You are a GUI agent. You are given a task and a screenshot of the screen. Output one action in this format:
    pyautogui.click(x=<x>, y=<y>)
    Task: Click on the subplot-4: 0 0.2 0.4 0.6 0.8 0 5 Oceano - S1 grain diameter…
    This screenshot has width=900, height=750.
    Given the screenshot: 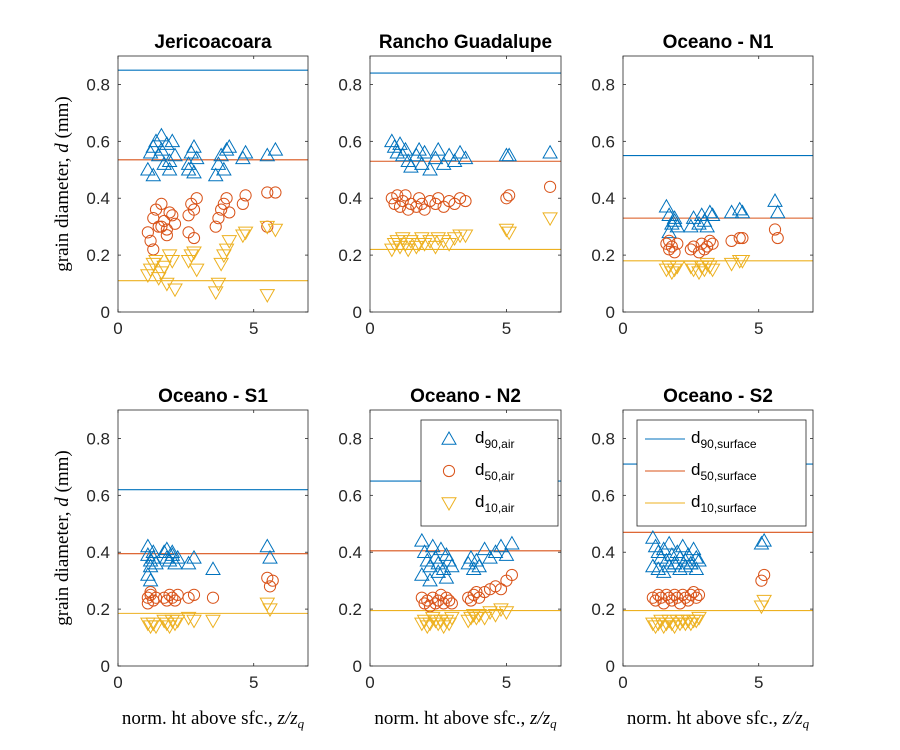 What is the action you would take?
    pyautogui.click(x=180, y=558)
    